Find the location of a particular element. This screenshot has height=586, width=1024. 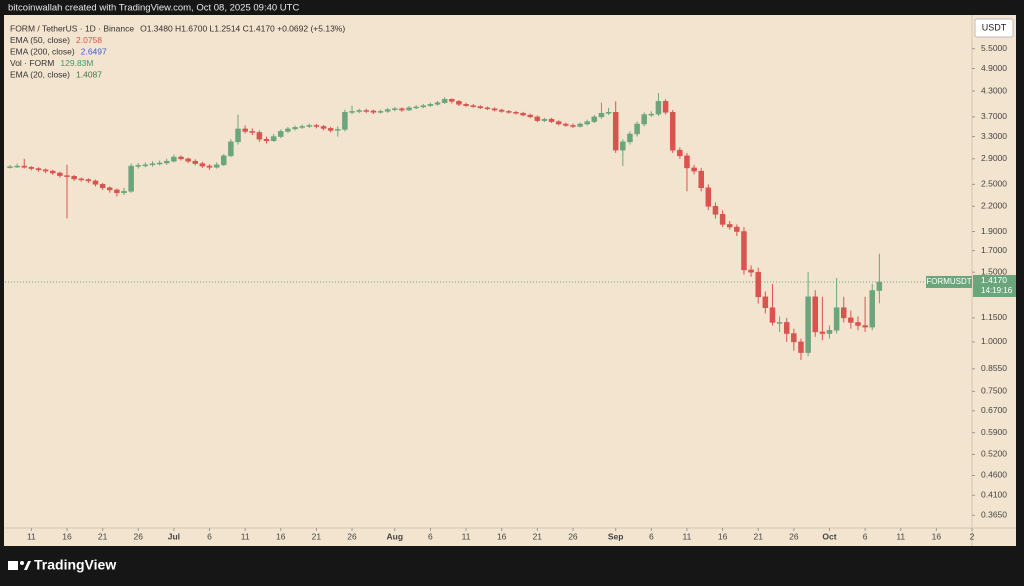

y-tick-label: 1.7000 is located at coordinates (994, 250).